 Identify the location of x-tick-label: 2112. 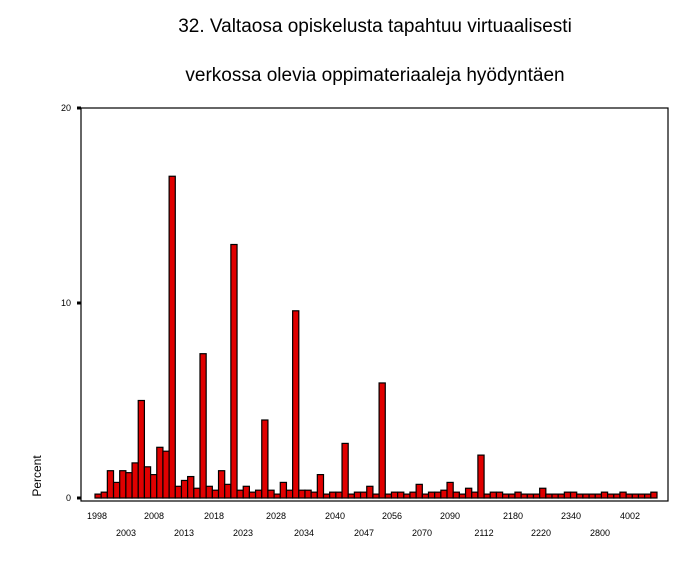
(483, 533).